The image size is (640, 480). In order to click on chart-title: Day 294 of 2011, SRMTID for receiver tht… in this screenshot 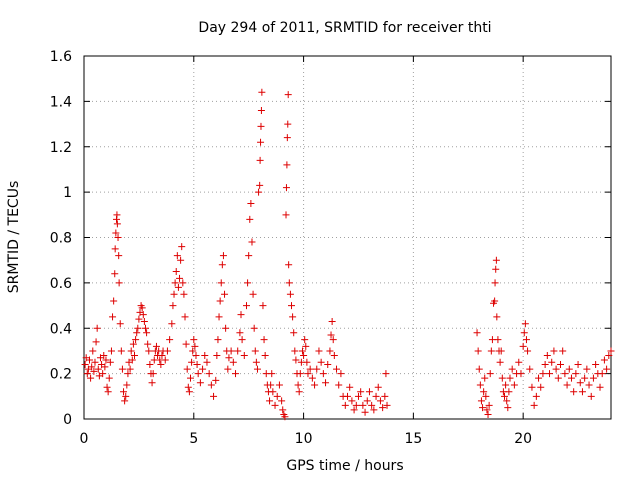, I will do `click(344, 28)`.